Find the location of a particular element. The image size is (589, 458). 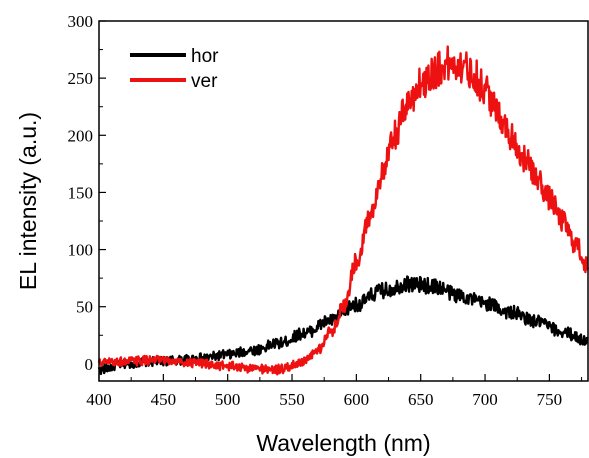

x-tick-label: 550 is located at coordinates (292, 399).